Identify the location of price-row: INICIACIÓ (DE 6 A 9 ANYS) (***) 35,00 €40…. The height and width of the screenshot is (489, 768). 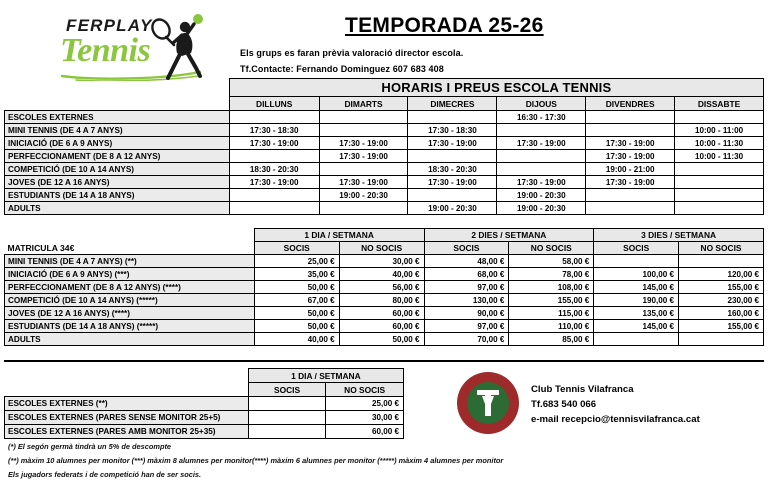
(384, 274).